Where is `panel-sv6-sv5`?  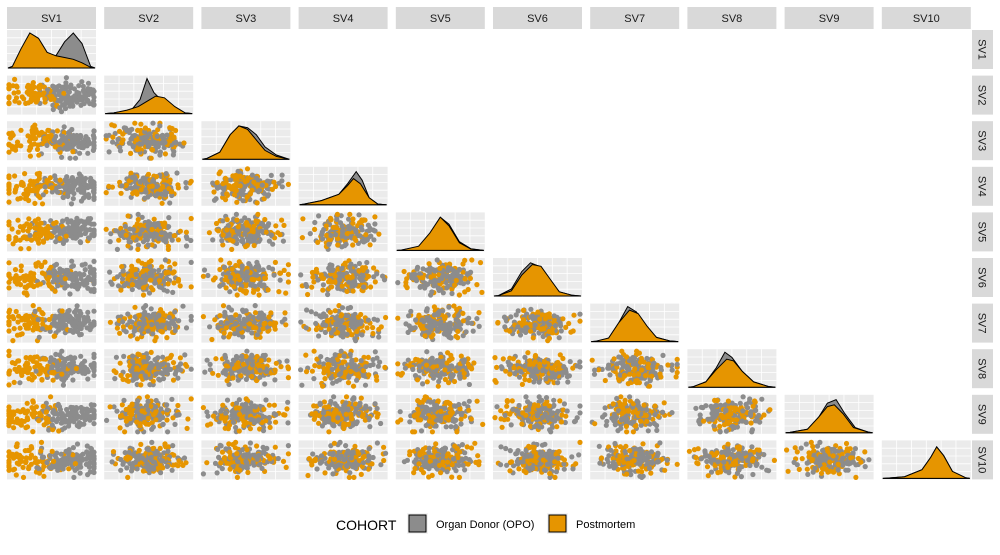
panel-sv6-sv5 is located at coordinates (440, 277).